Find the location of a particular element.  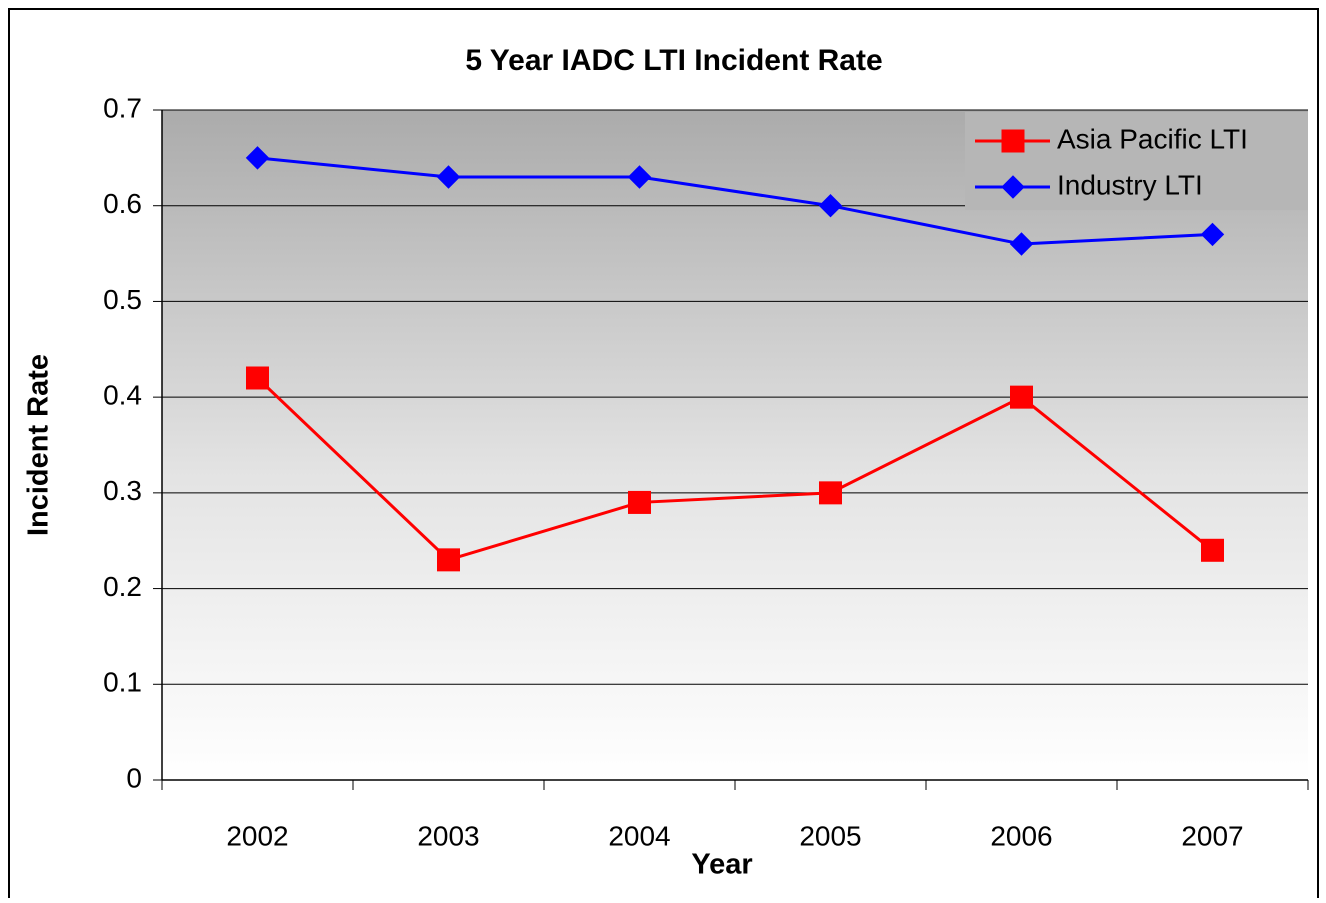

y-axis-label: Incident Rate is located at coordinates (39, 445).